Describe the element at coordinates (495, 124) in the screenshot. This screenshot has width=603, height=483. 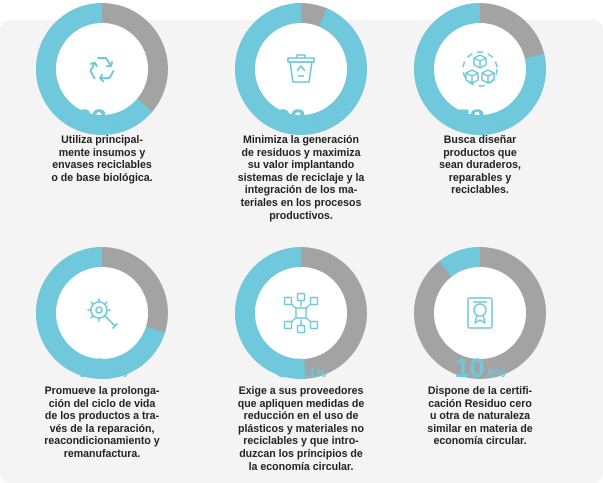
I see `percentage-decimal: ,7%` at that location.